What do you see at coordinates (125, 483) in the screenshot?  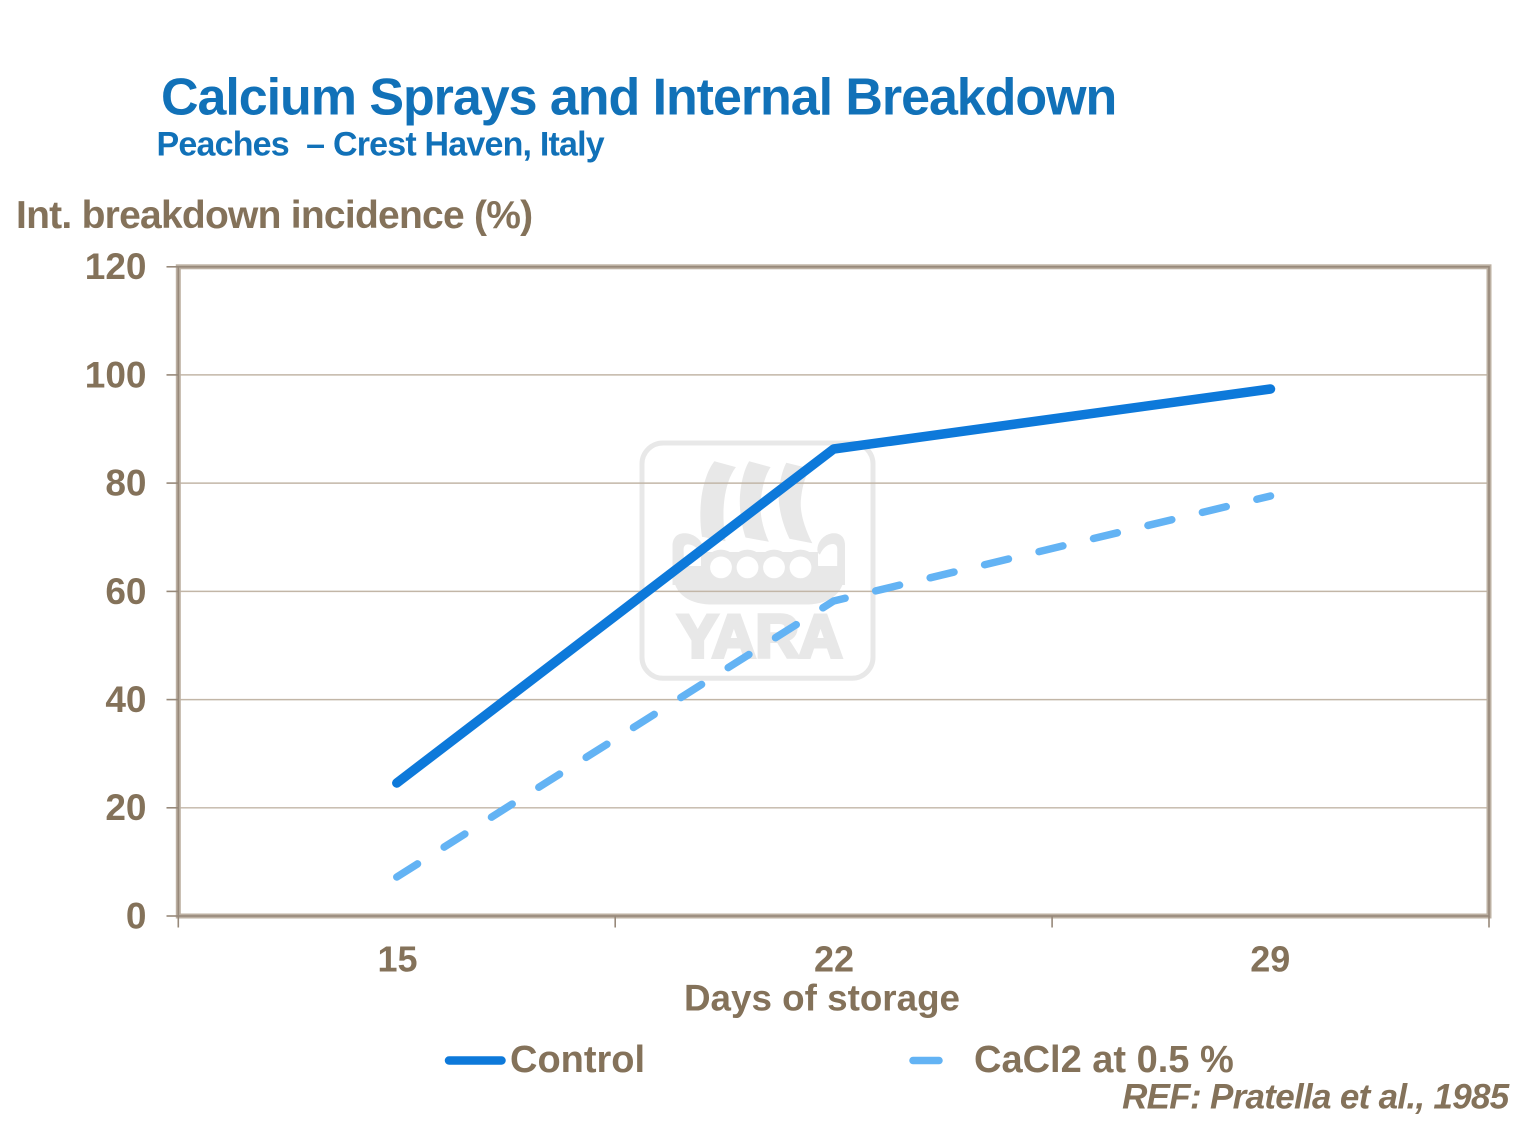 I see `svg-text: 80` at bounding box center [125, 483].